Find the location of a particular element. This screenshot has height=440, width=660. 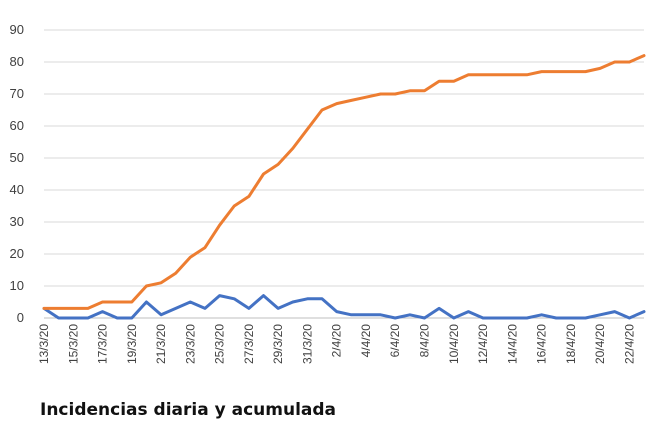

x-tick-label: 21/3/20 is located at coordinates (161, 344).